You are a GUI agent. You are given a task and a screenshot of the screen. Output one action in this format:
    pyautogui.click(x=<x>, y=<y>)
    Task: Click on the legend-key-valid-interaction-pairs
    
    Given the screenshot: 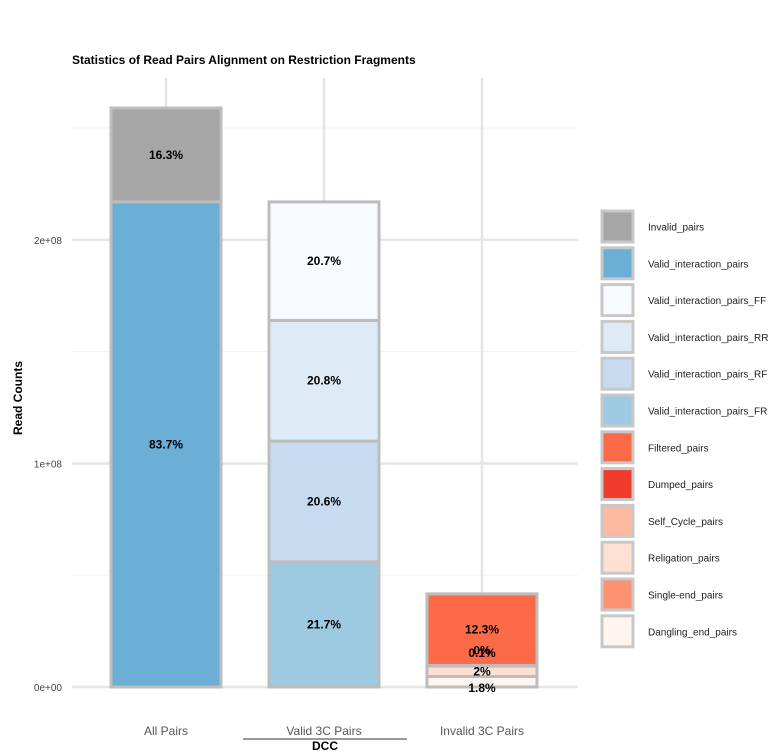 What is the action you would take?
    pyautogui.click(x=617, y=263)
    